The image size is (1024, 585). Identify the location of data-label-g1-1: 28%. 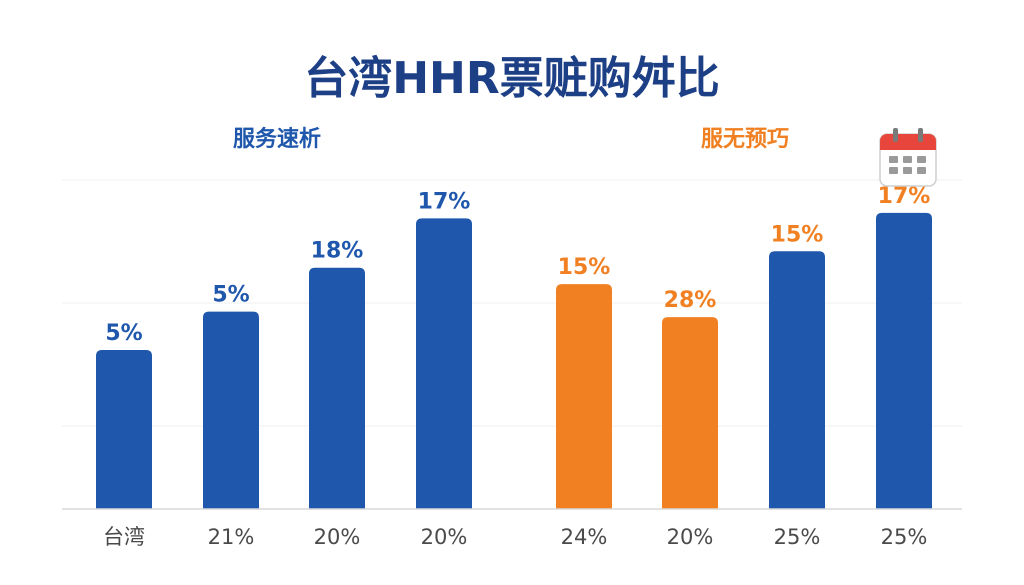
(690, 300).